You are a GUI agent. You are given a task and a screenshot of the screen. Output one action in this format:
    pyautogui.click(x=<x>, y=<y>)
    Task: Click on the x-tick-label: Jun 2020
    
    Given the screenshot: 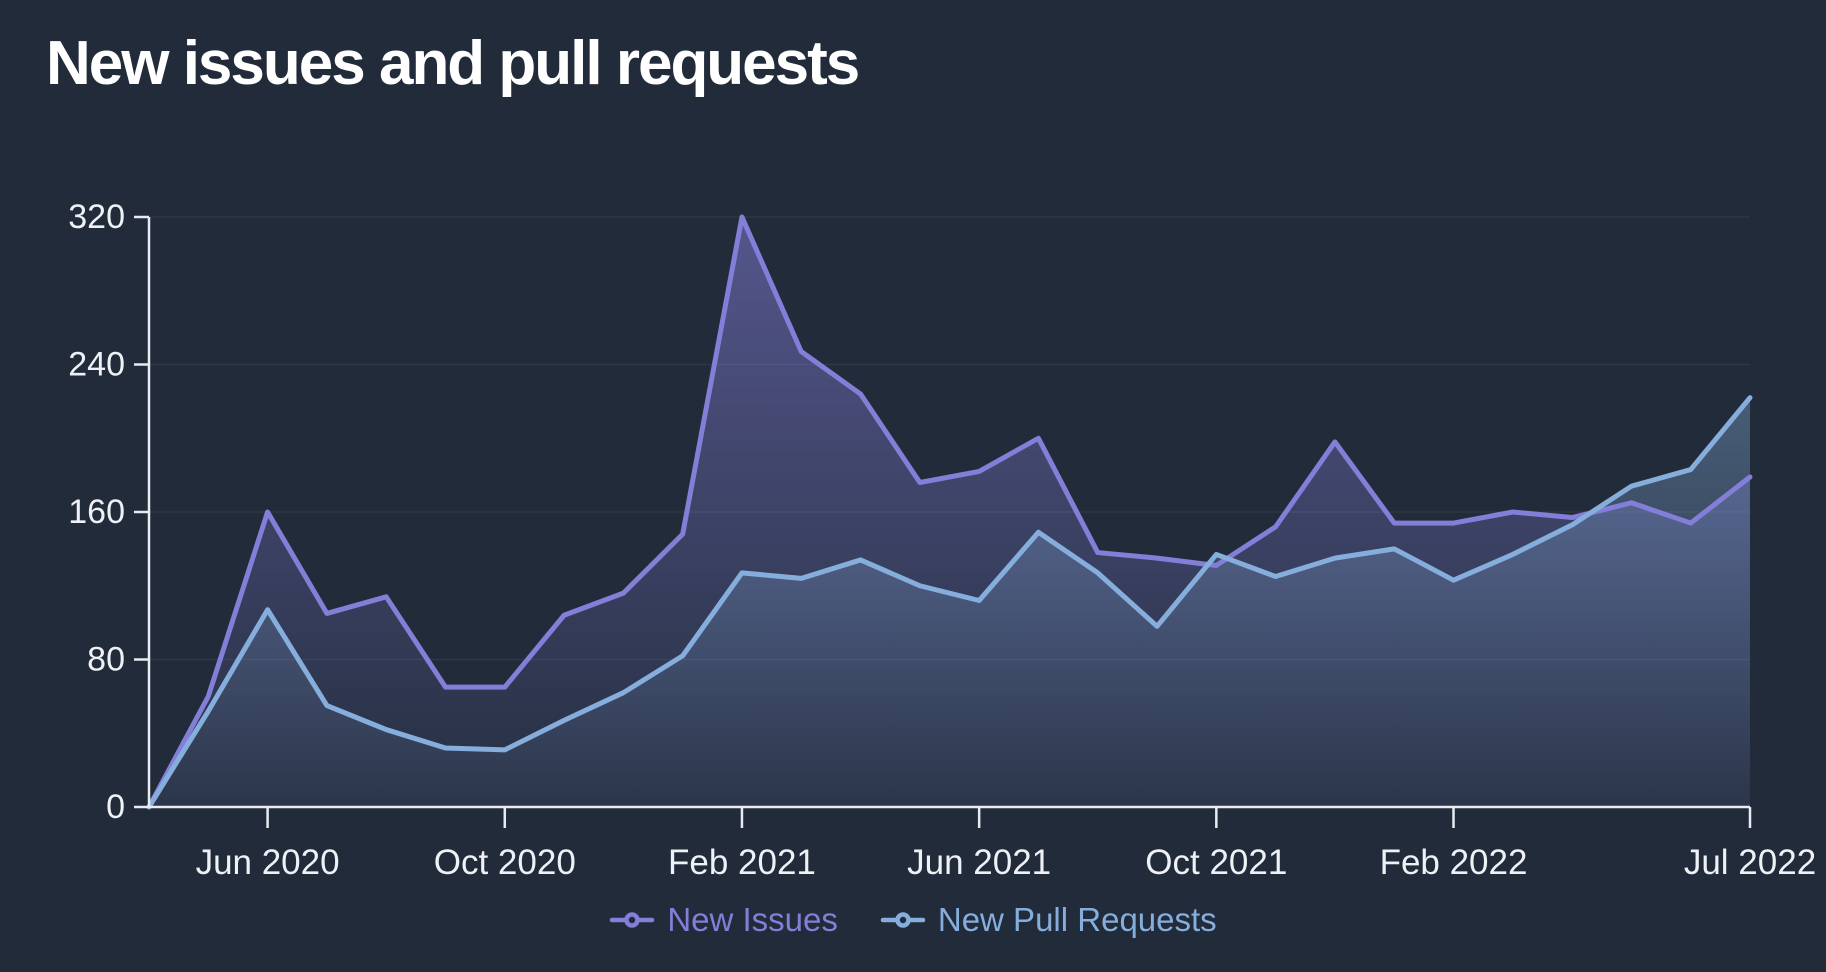 What is the action you would take?
    pyautogui.click(x=268, y=862)
    